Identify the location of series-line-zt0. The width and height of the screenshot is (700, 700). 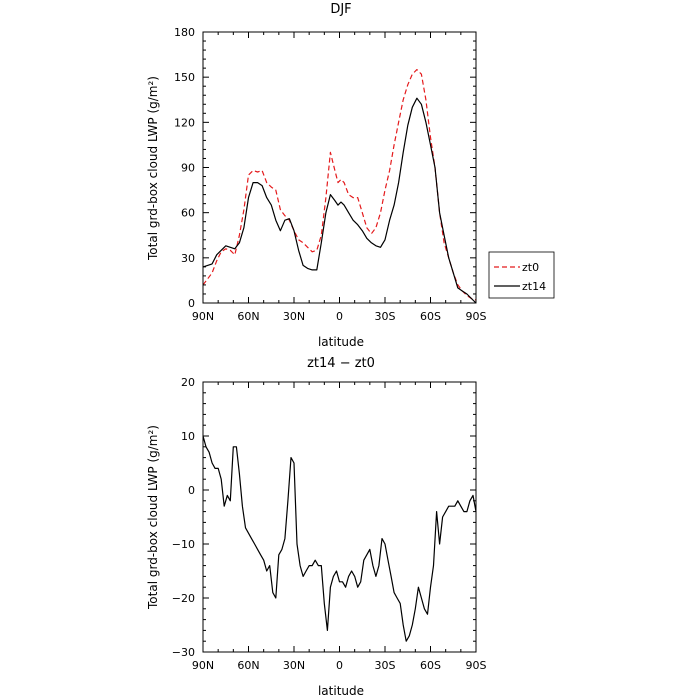
(339, 184).